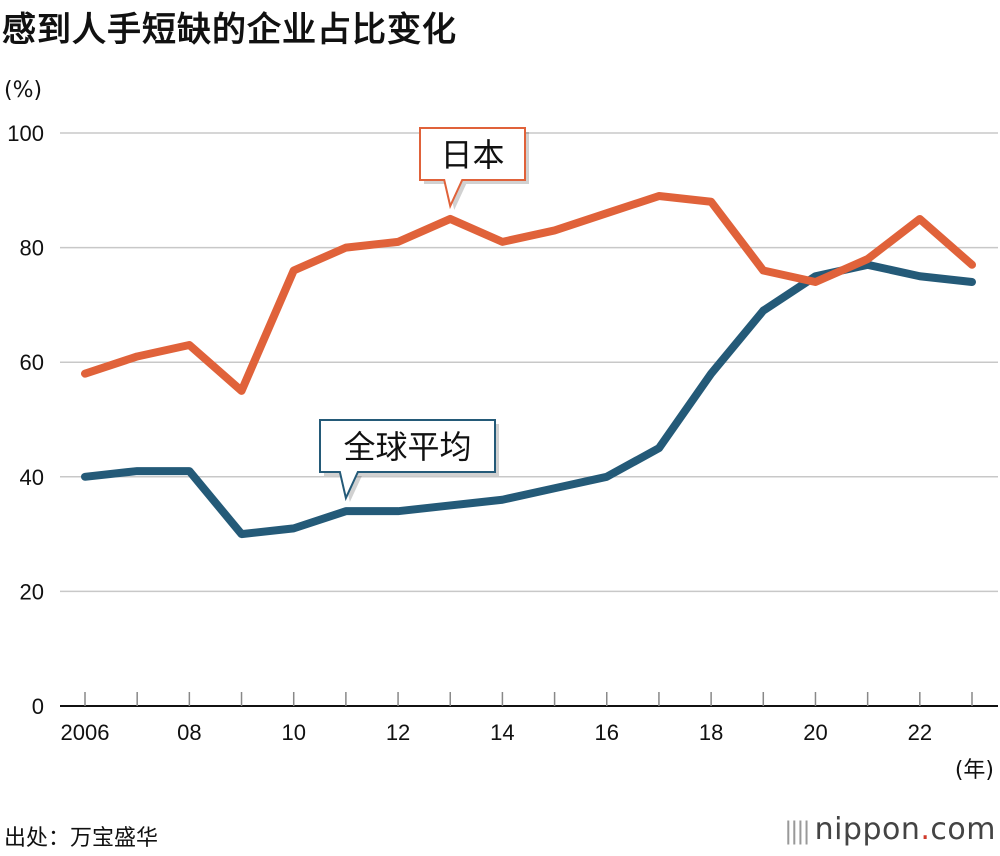  Describe the element at coordinates (32, 362) in the screenshot. I see `y-tick-label-60: 60` at that location.